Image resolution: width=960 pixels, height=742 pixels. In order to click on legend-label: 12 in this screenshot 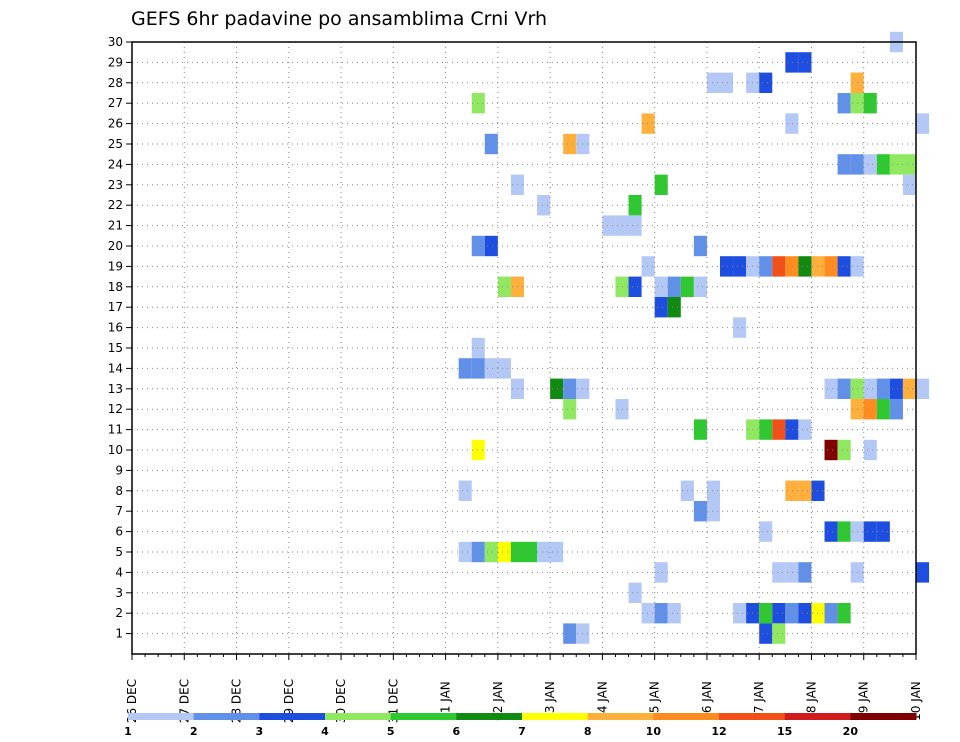, I will do `click(718, 731)`.